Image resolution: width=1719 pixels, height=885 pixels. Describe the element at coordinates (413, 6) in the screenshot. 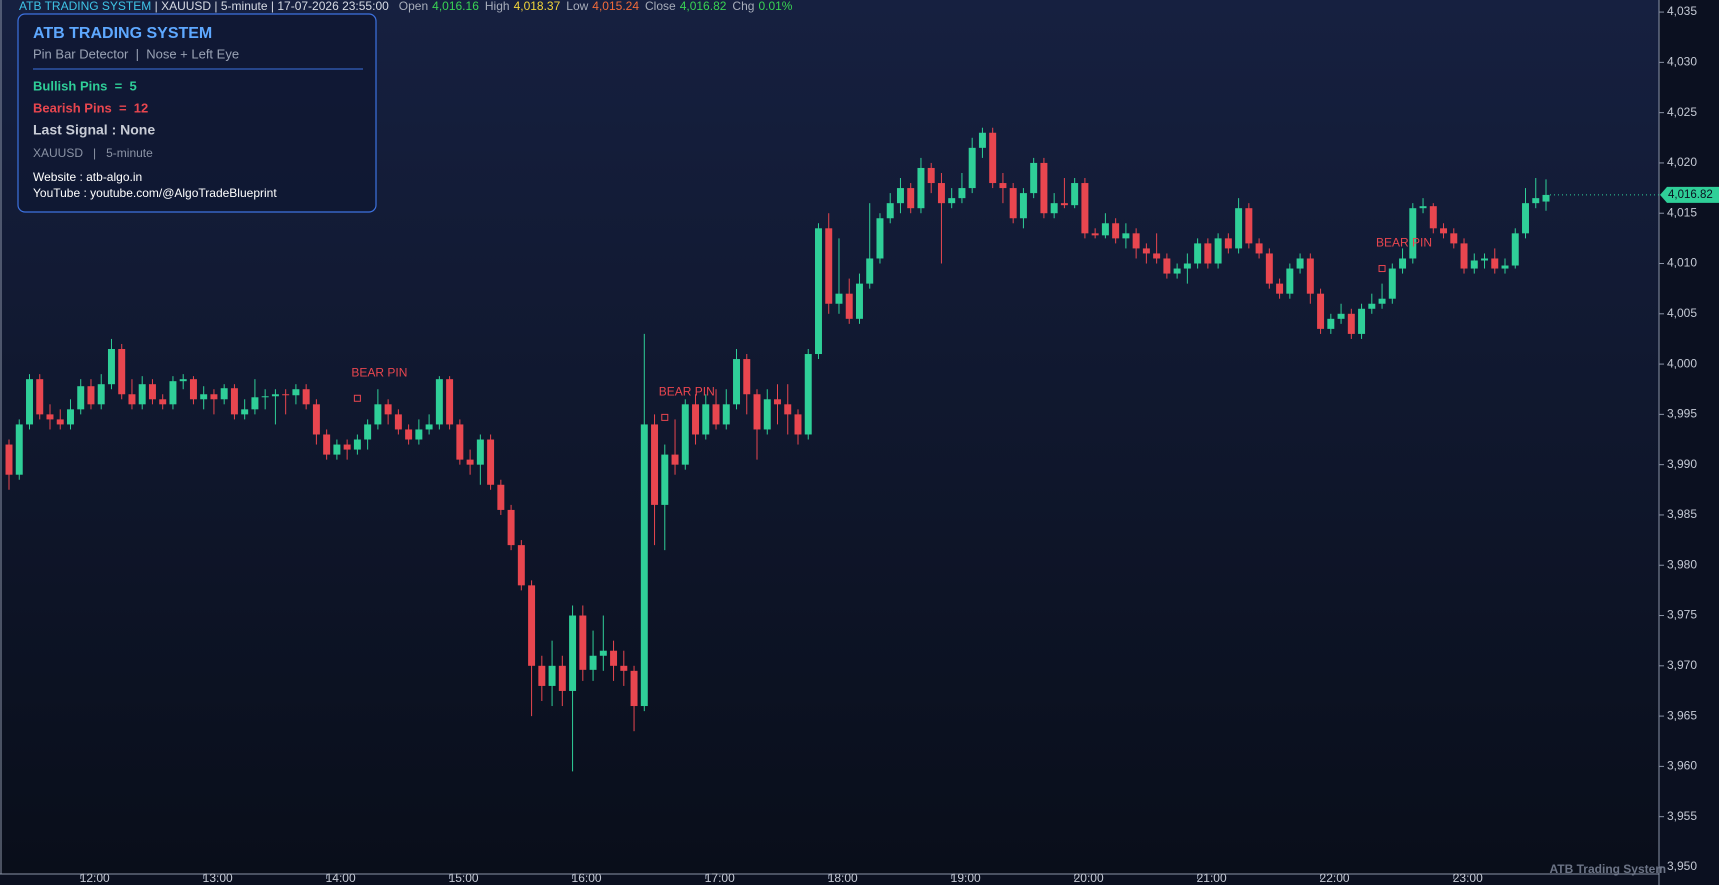

I see `header-open-label: Open` at that location.